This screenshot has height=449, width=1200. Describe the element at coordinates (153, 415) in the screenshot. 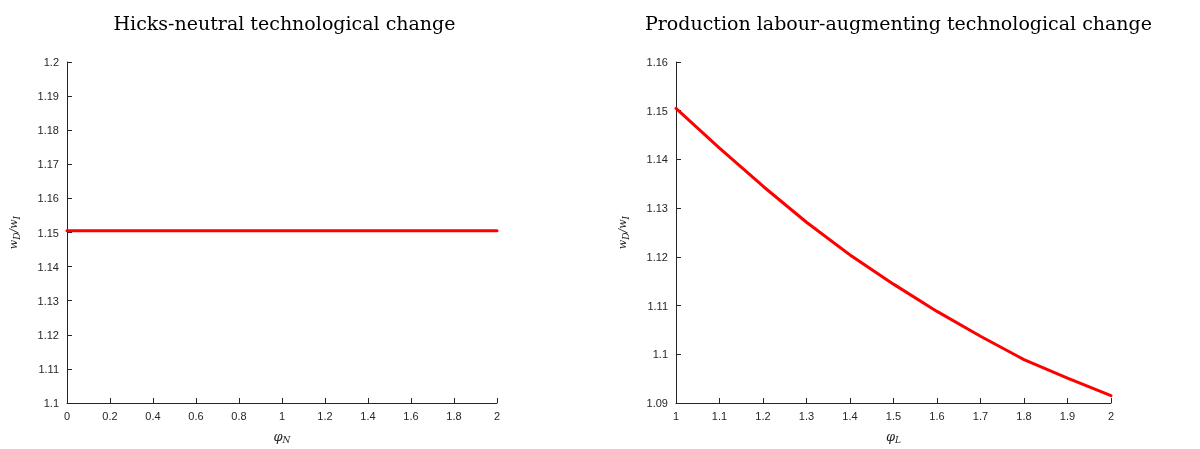

I see `x-tick-label: 0.4` at that location.